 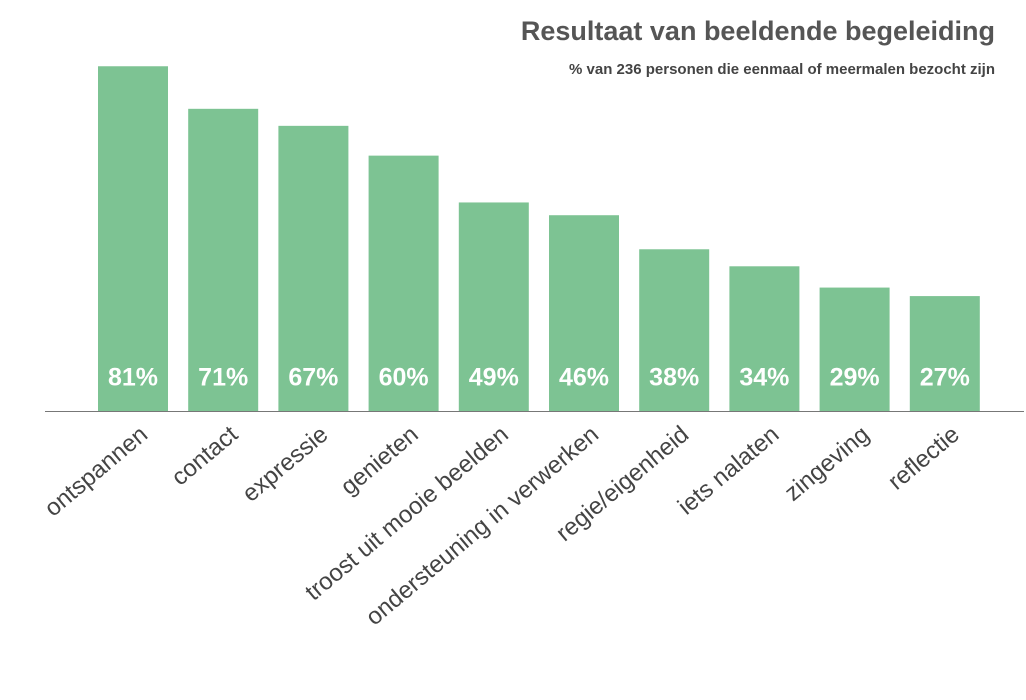 I want to click on x-tick-label: genieten, so click(x=380, y=461).